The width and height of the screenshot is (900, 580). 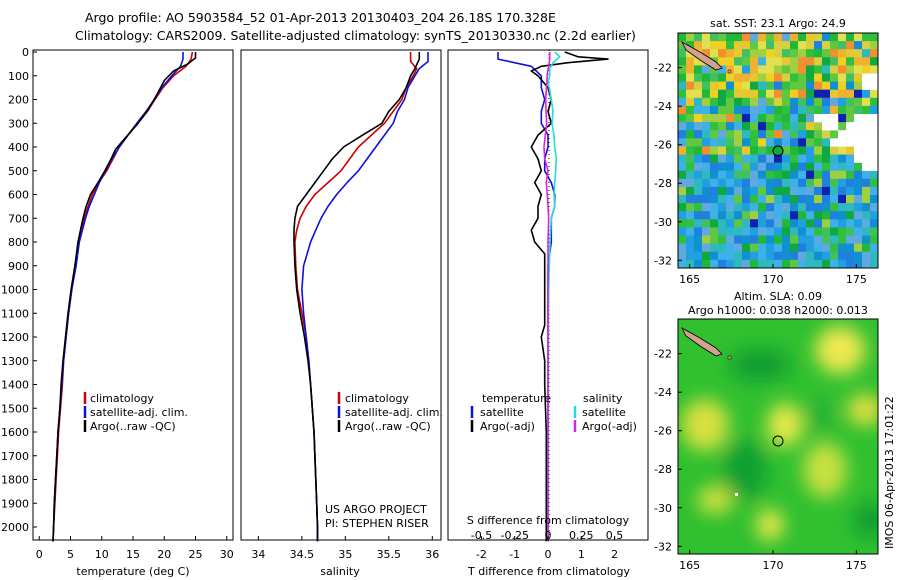 What do you see at coordinates (581, 554) in the screenshot?
I see `x-tick-label: 1` at bounding box center [581, 554].